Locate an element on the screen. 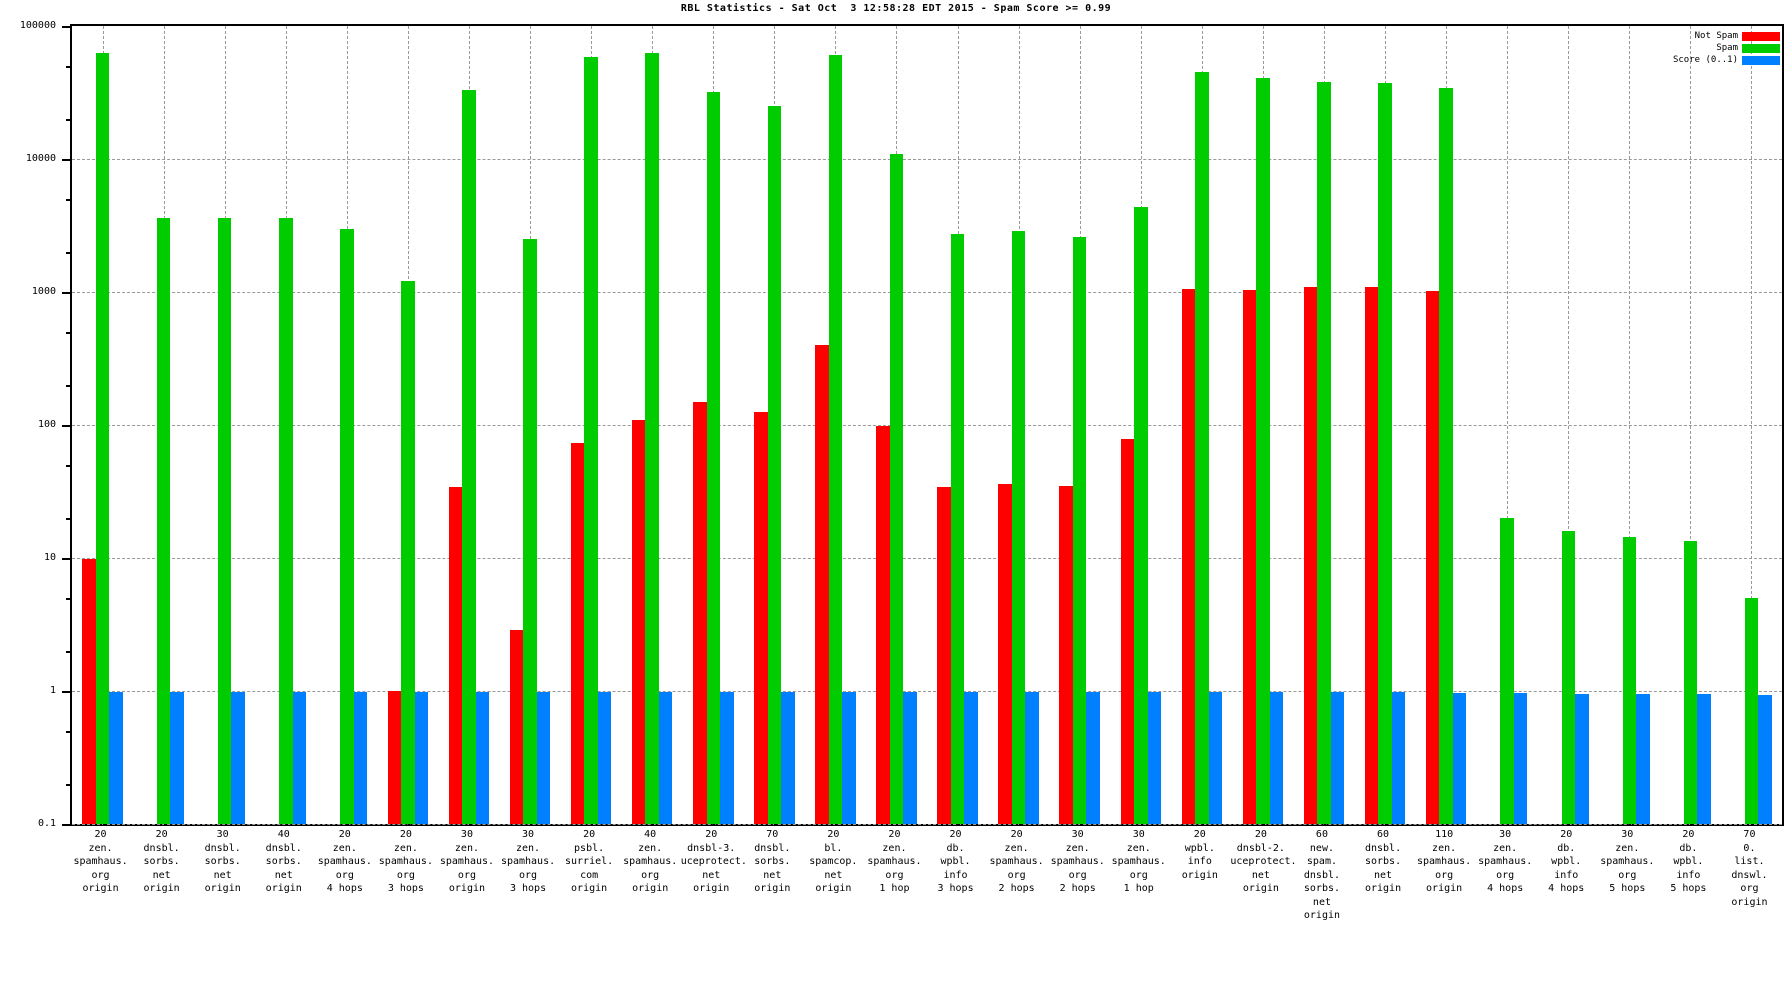  y-axis-tick-label: 100000 is located at coordinates (37, 25).